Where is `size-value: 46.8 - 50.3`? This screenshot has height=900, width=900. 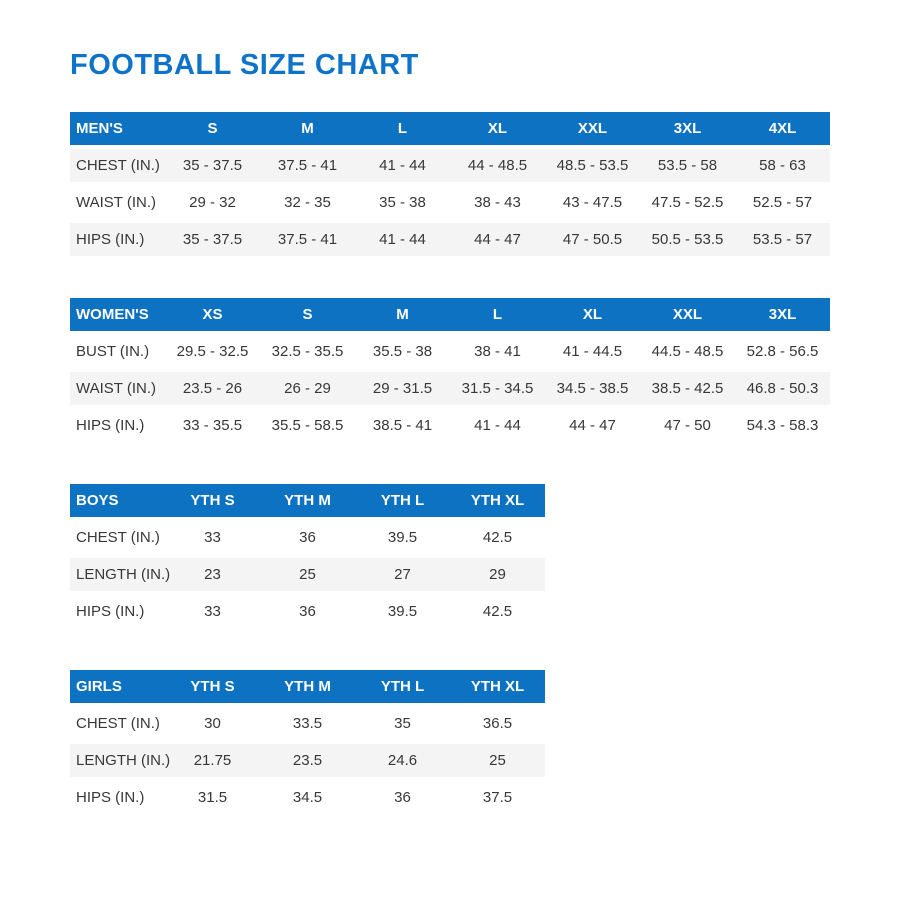
size-value: 46.8 - 50.3 is located at coordinates (782, 388).